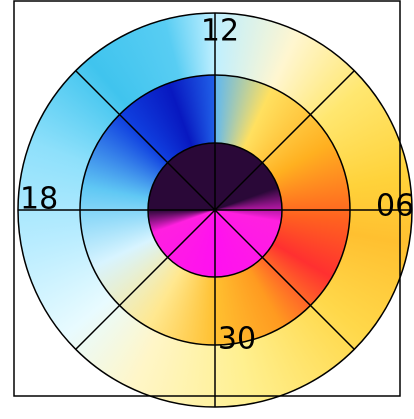  I want to click on angle-label: 18, so click(39, 199).